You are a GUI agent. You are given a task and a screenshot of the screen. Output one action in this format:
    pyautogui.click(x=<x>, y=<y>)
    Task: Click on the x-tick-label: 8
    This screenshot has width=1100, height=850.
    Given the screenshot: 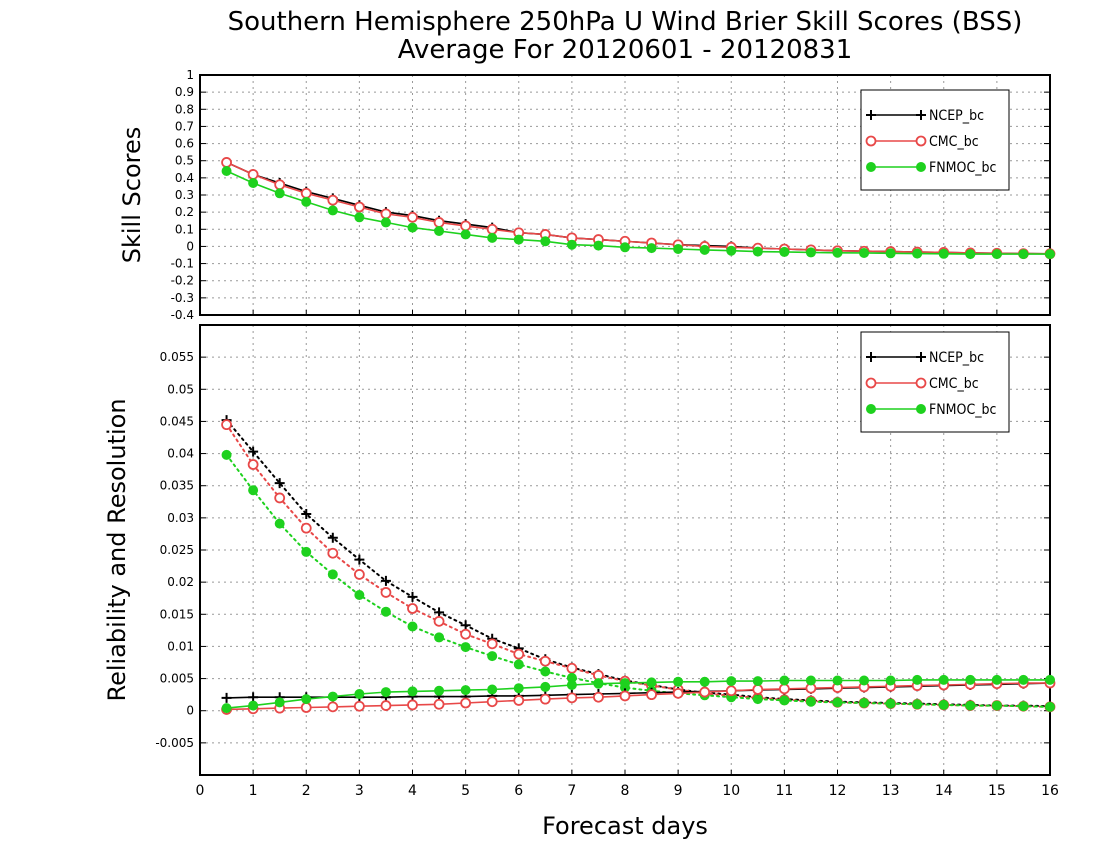 What is the action you would take?
    pyautogui.click(x=625, y=791)
    